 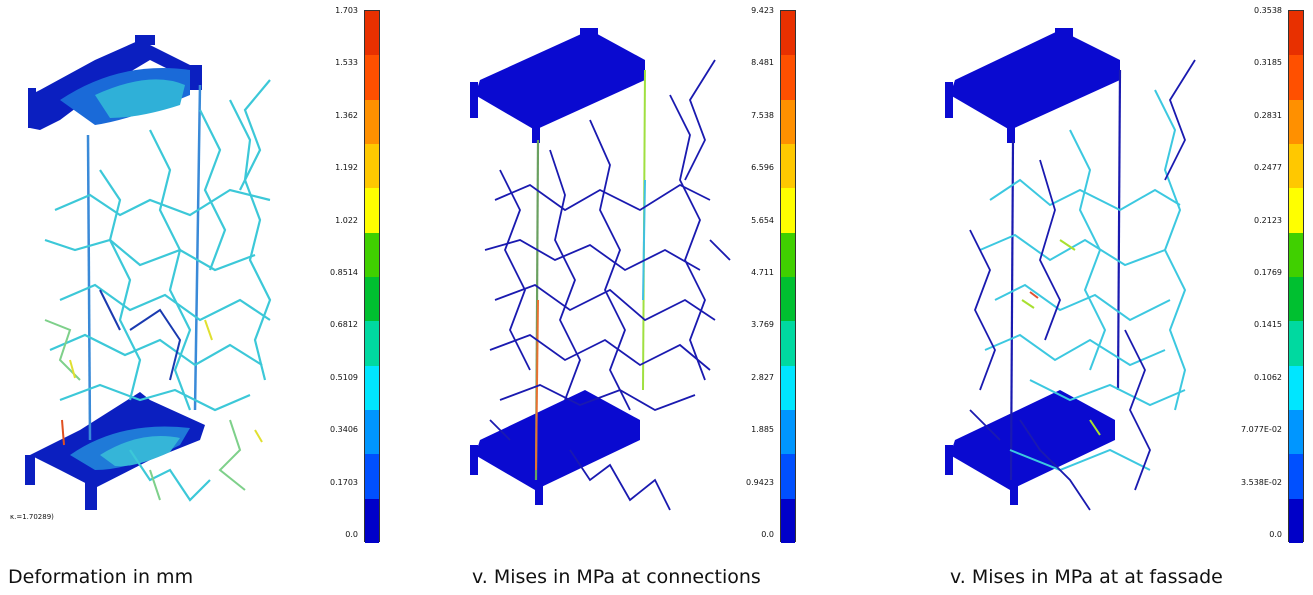 I want to click on colorbar-tick-label: 0.5109, so click(x=344, y=377).